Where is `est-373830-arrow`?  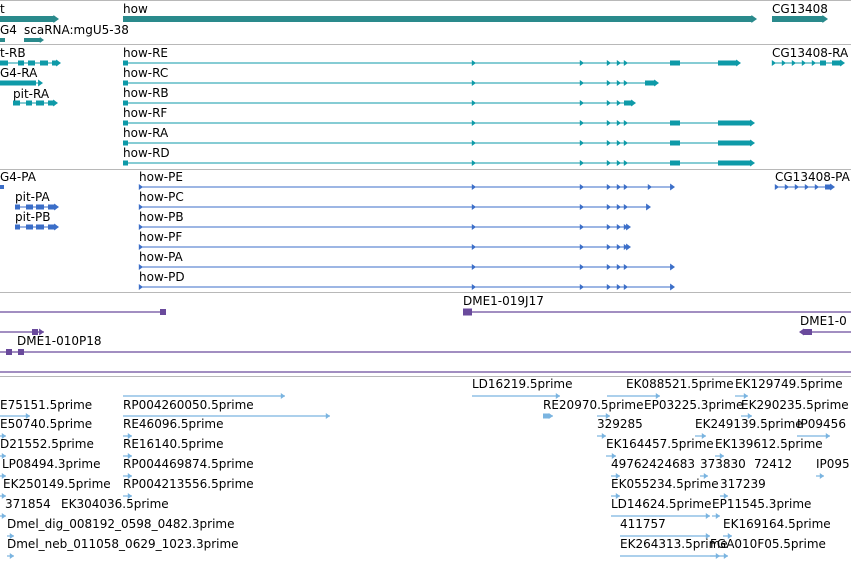
est-373830-arrow is located at coordinates (705, 476).